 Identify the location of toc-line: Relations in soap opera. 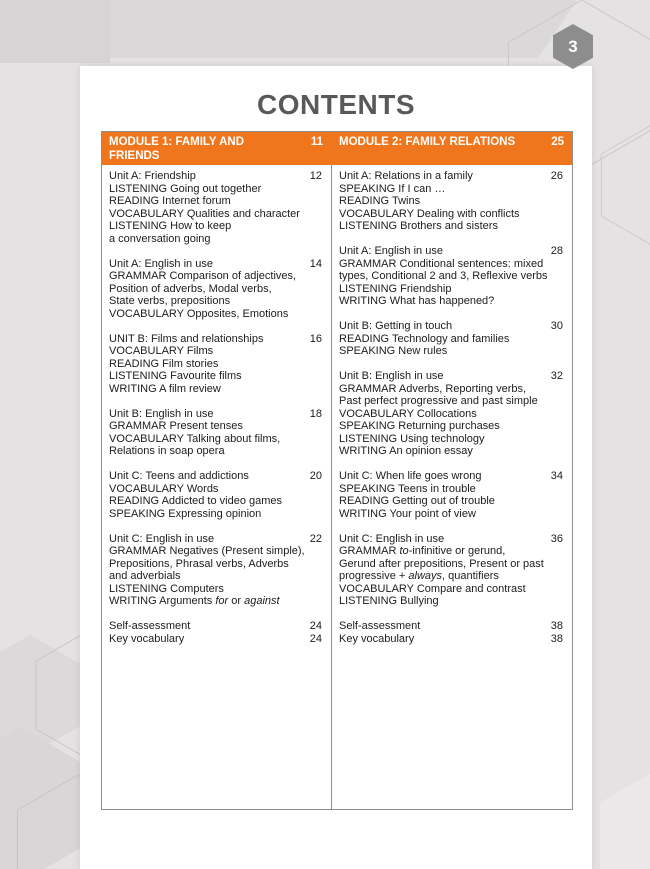
(215, 451).